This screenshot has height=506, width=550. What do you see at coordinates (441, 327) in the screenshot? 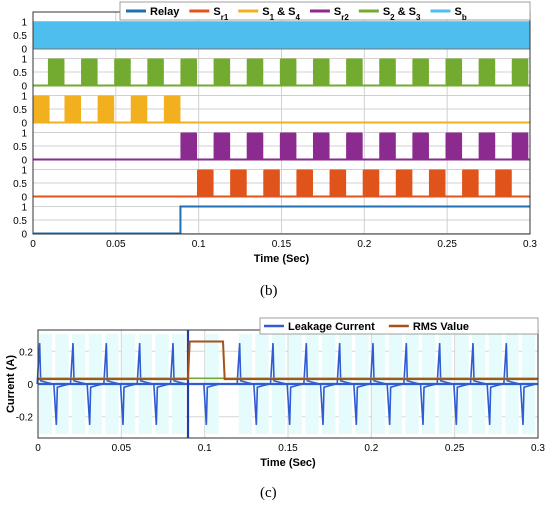
I see `legend-entry: RMS Value` at bounding box center [441, 327].